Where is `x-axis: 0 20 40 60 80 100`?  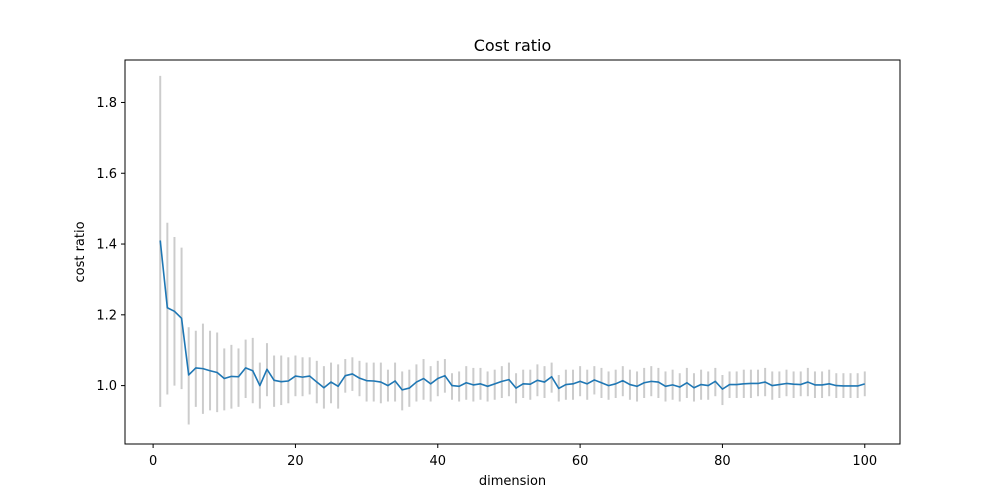
x-axis: 0 20 40 60 80 100 is located at coordinates (513, 456).